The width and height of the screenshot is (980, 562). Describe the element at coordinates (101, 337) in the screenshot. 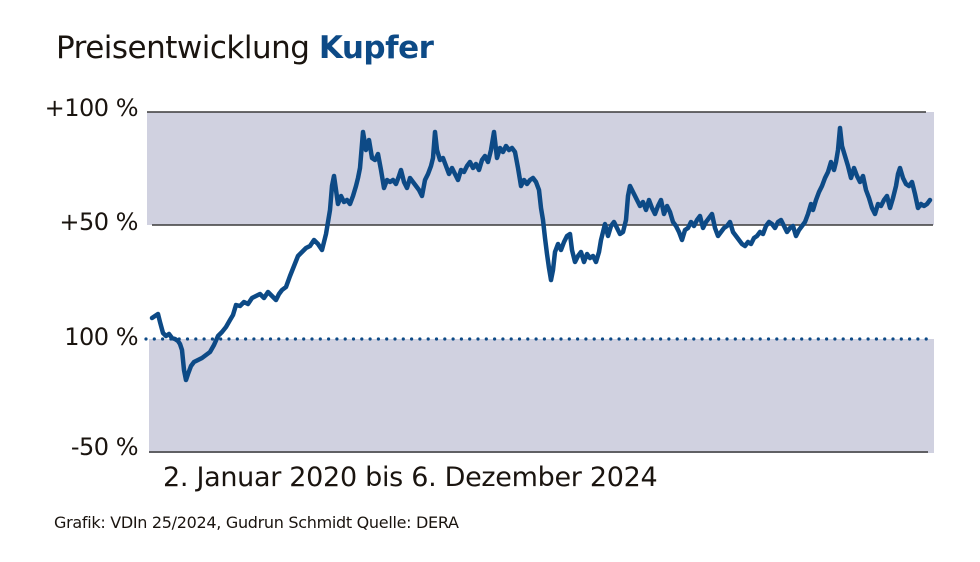

I see `y-tick-label-baseline: 100 %` at that location.